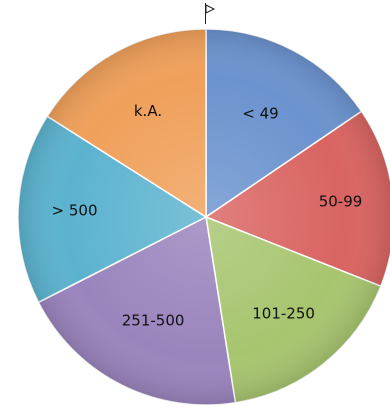  Describe the element at coordinates (260, 114) in the screenshot. I see `slice-label: < 49` at that location.